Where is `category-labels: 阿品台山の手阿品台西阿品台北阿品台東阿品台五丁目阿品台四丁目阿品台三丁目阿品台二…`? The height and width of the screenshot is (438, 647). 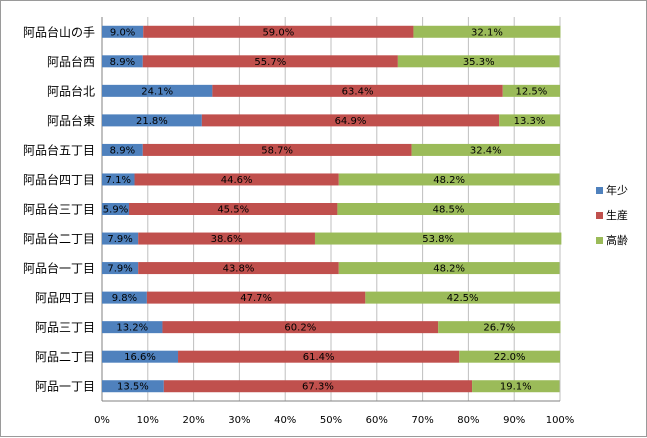
category-labels: 阿品台山の手阿品台西阿品台北阿品台東阿品台五丁目阿品台四丁目阿品台三丁目阿品台二… is located at coordinates (59, 208).